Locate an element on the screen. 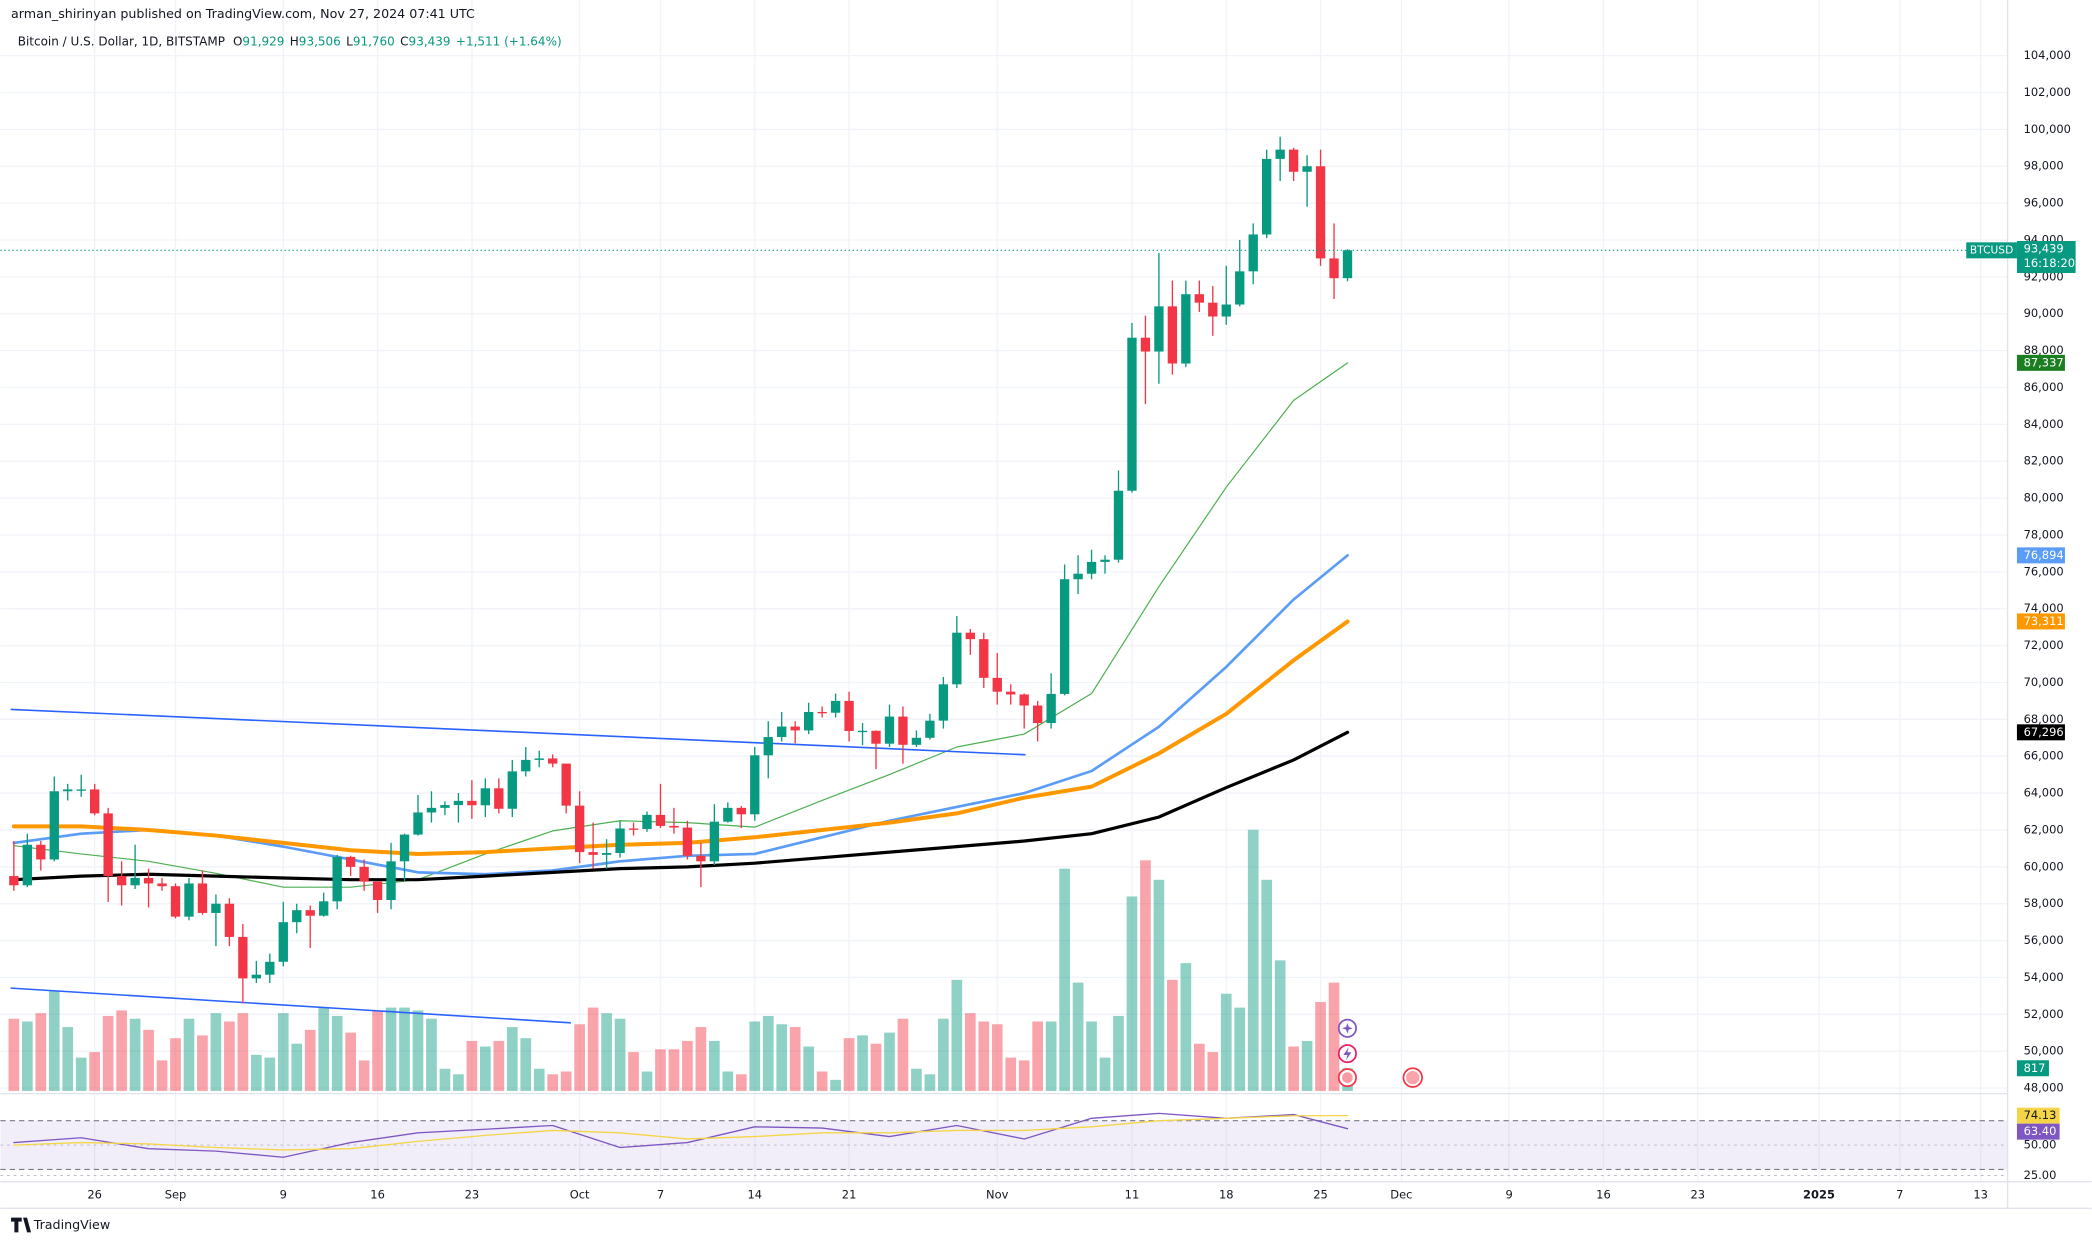  x-tick-label: 23 is located at coordinates (1697, 1194).